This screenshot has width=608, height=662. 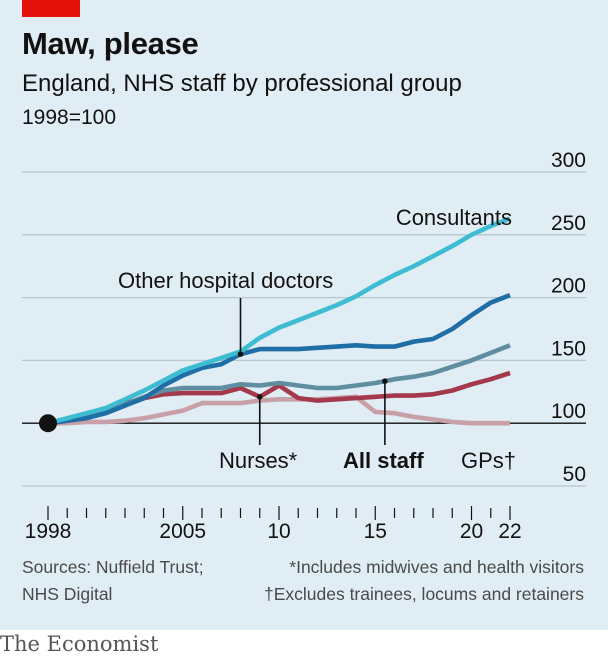 I want to click on pointer-dot-other-hospital-doctors, so click(x=240, y=354).